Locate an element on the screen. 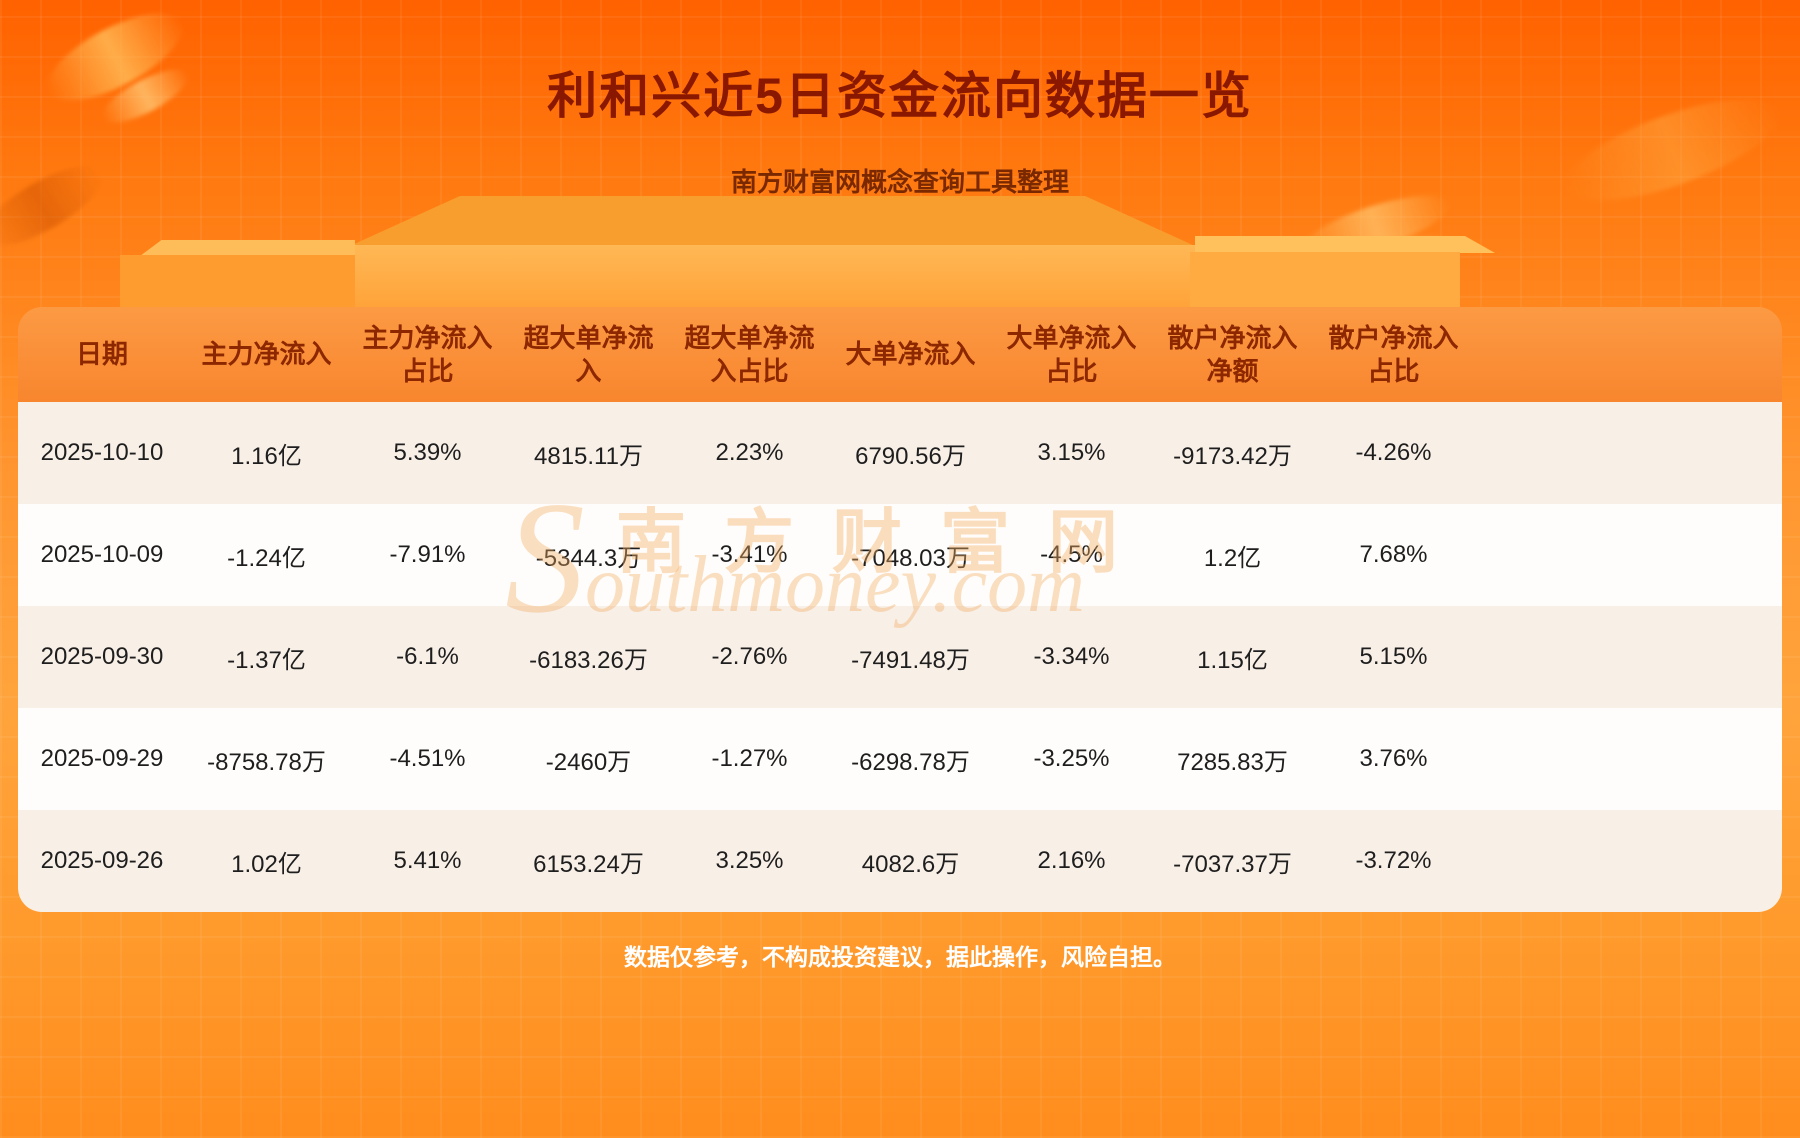 This screenshot has width=1800, height=1138. value-cell: 2.23% is located at coordinates (749, 452).